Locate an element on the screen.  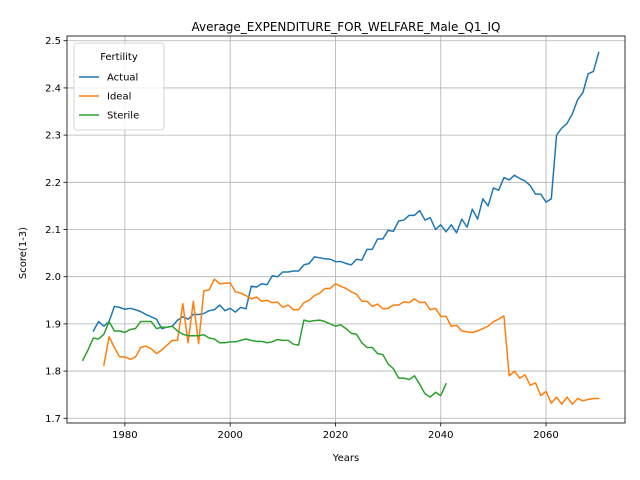
series-line-sterile is located at coordinates (264, 358).